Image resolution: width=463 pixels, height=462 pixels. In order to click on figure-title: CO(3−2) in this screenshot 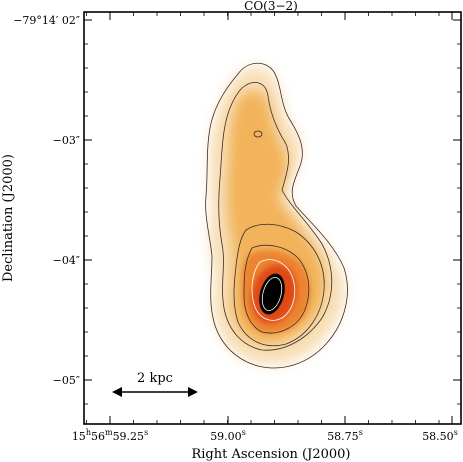, I will do `click(271, 6)`.